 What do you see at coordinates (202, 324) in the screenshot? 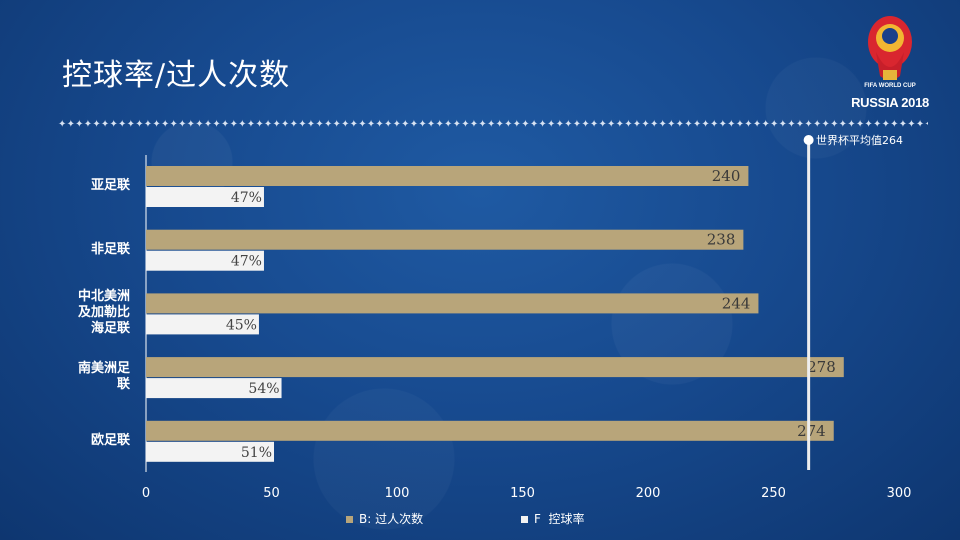
I see `bar-控球率-2` at bounding box center [202, 324].